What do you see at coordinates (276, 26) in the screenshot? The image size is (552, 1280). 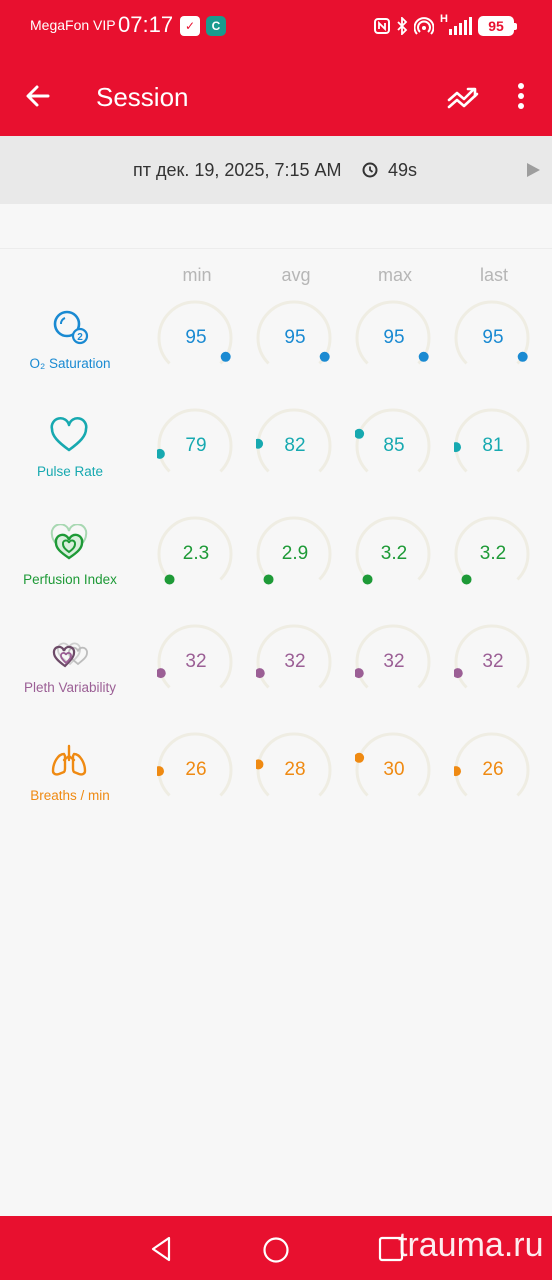 I see `status-bar: MegaFon VIP 07:17 ✓ C H 95` at bounding box center [276, 26].